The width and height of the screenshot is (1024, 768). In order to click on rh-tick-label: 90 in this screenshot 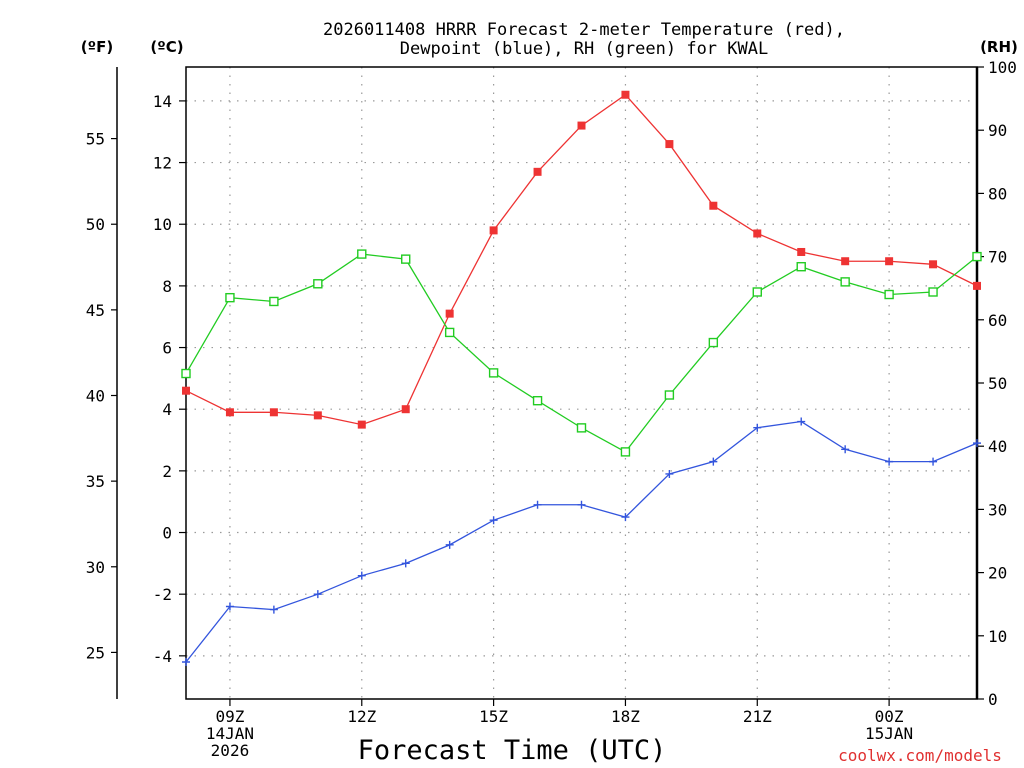, I will do `click(997, 130)`.